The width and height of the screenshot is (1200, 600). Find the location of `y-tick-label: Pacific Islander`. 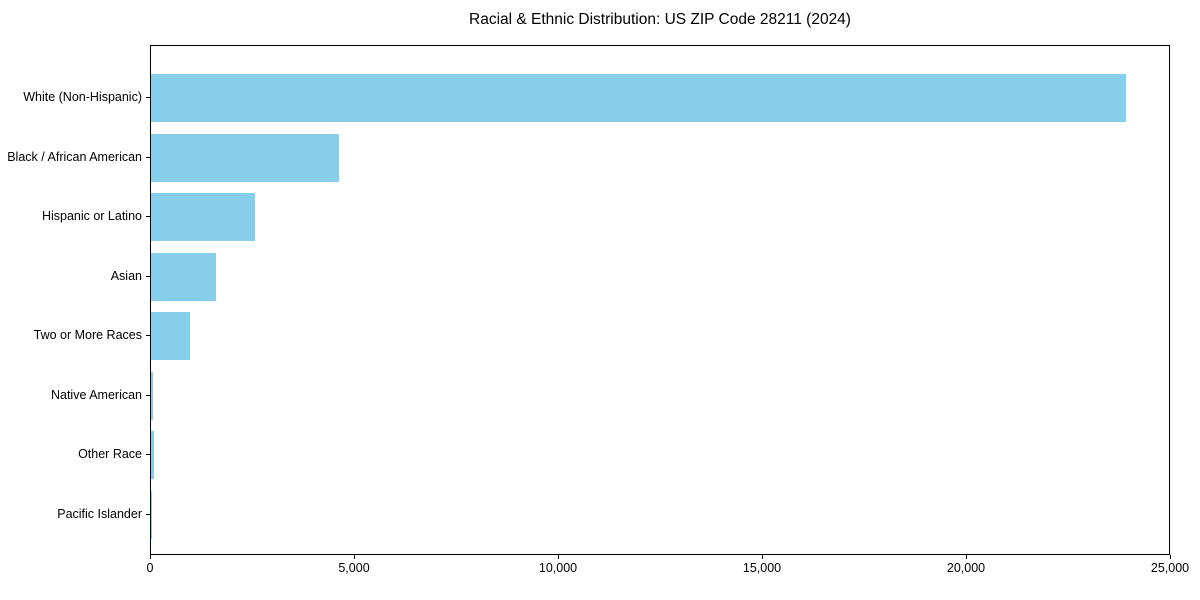

y-tick-label: Pacific Islander is located at coordinates (99, 513).